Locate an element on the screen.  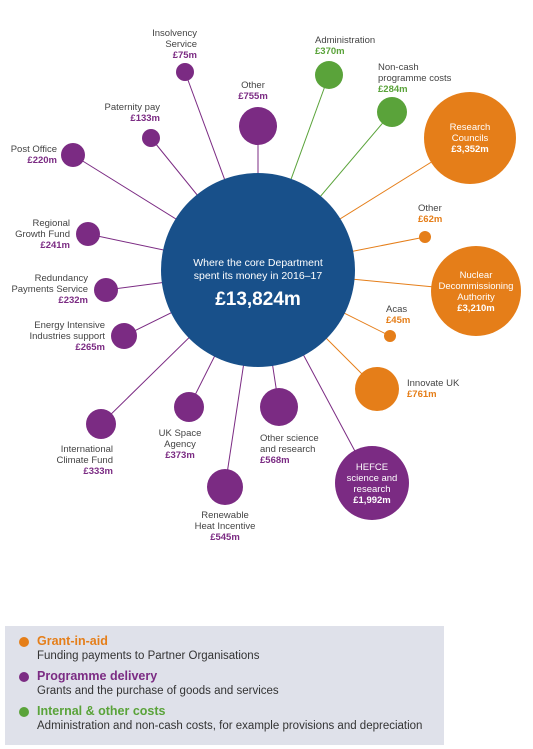
administration-value: £370m is located at coordinates (330, 51).